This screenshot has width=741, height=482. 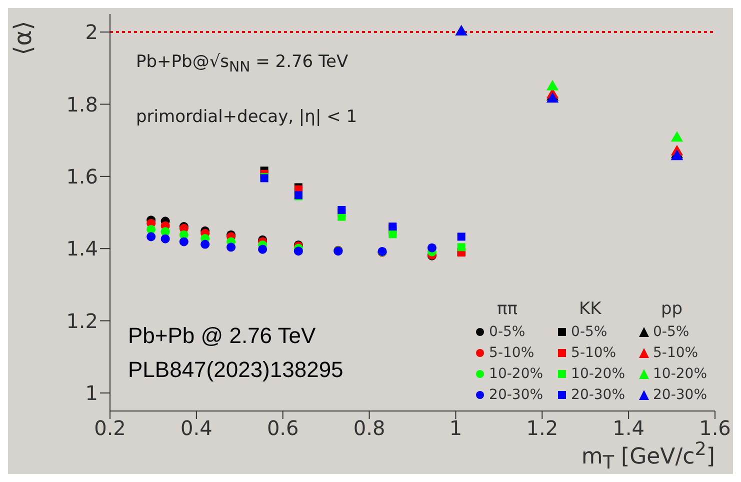 I want to click on y-tick-label: 1.8, so click(x=82, y=104).